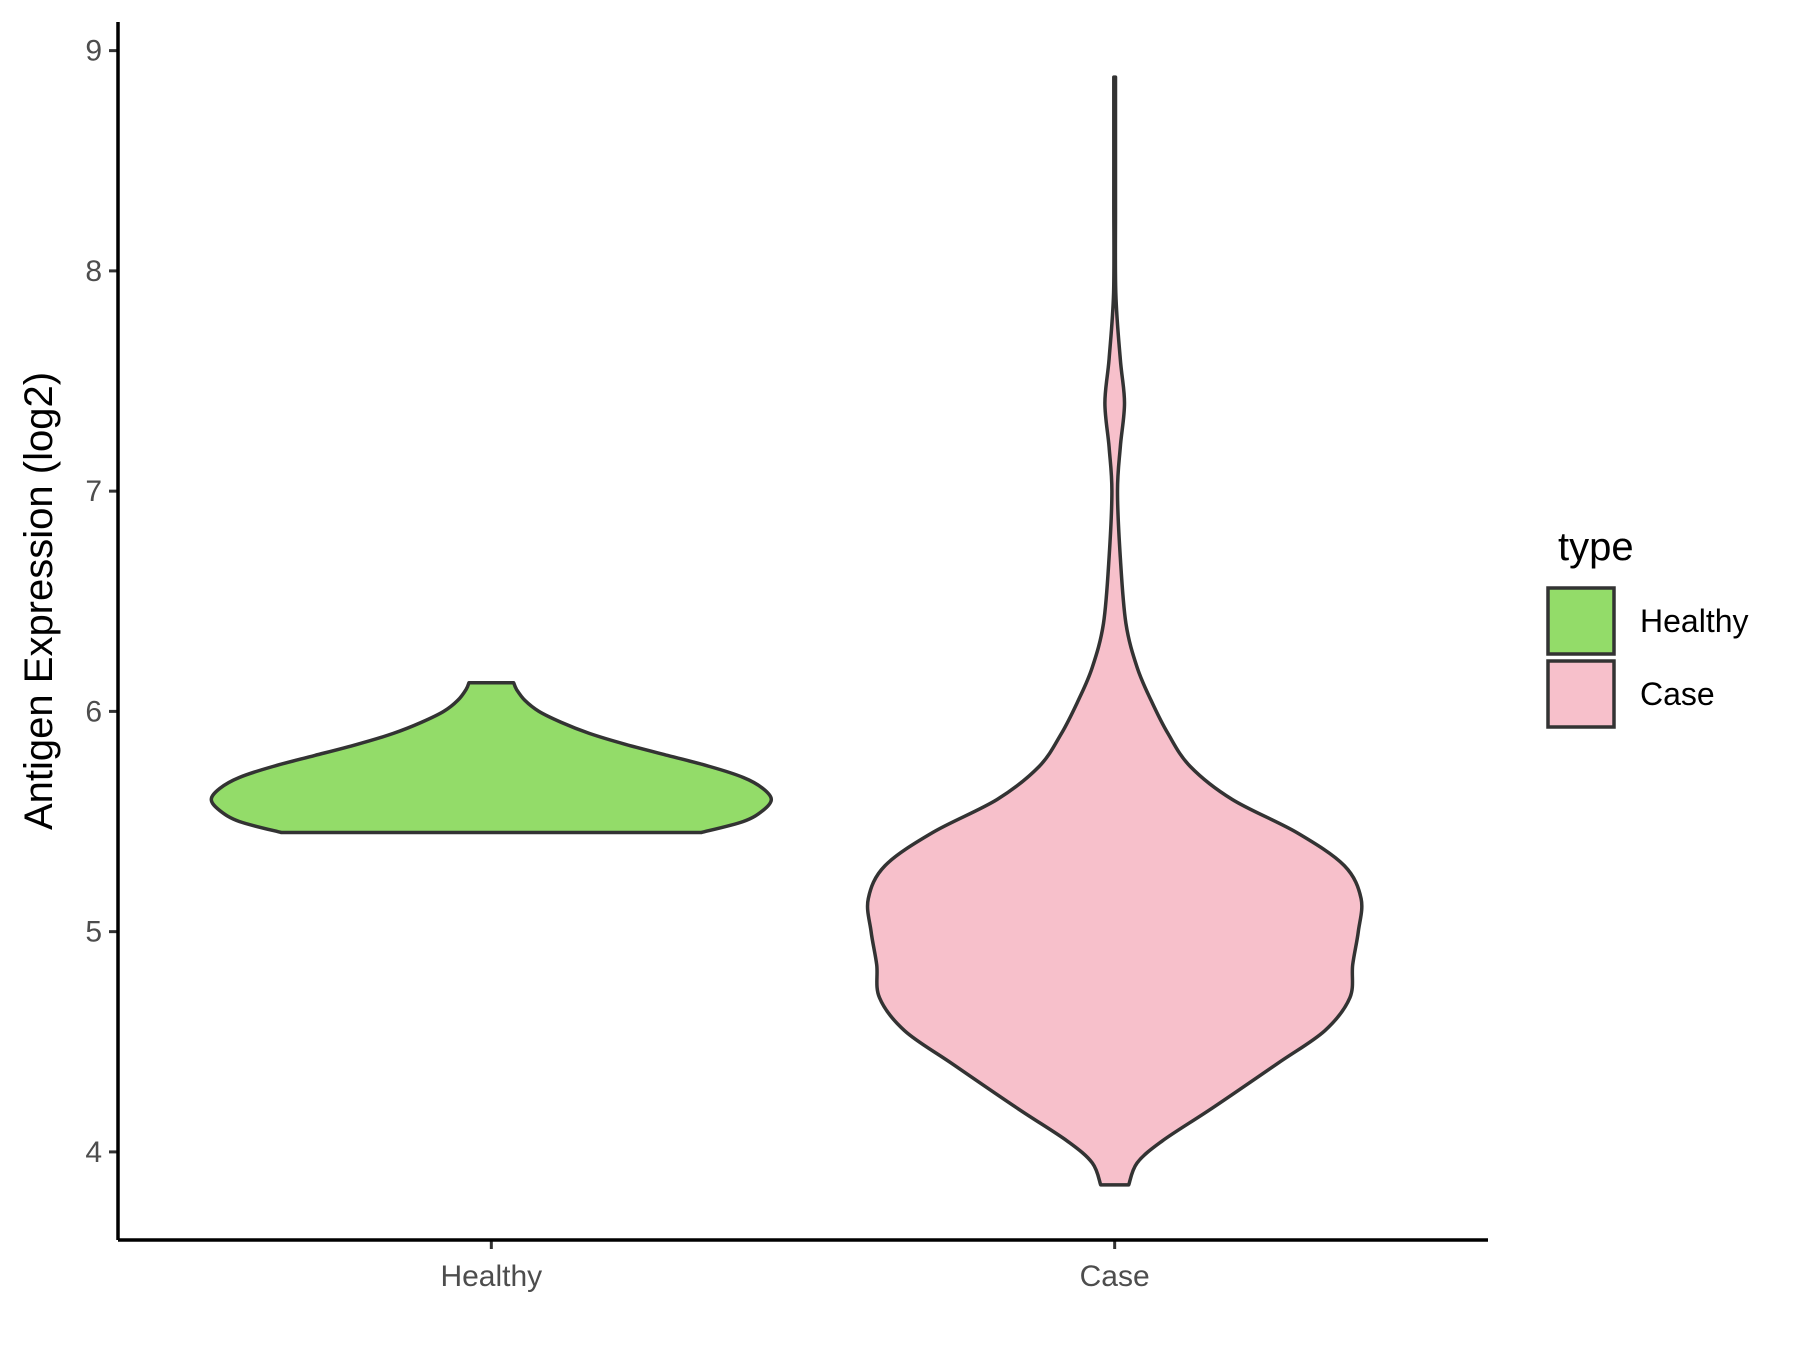 The width and height of the screenshot is (1800, 1350). I want to click on violin-healthy, so click(491, 758).